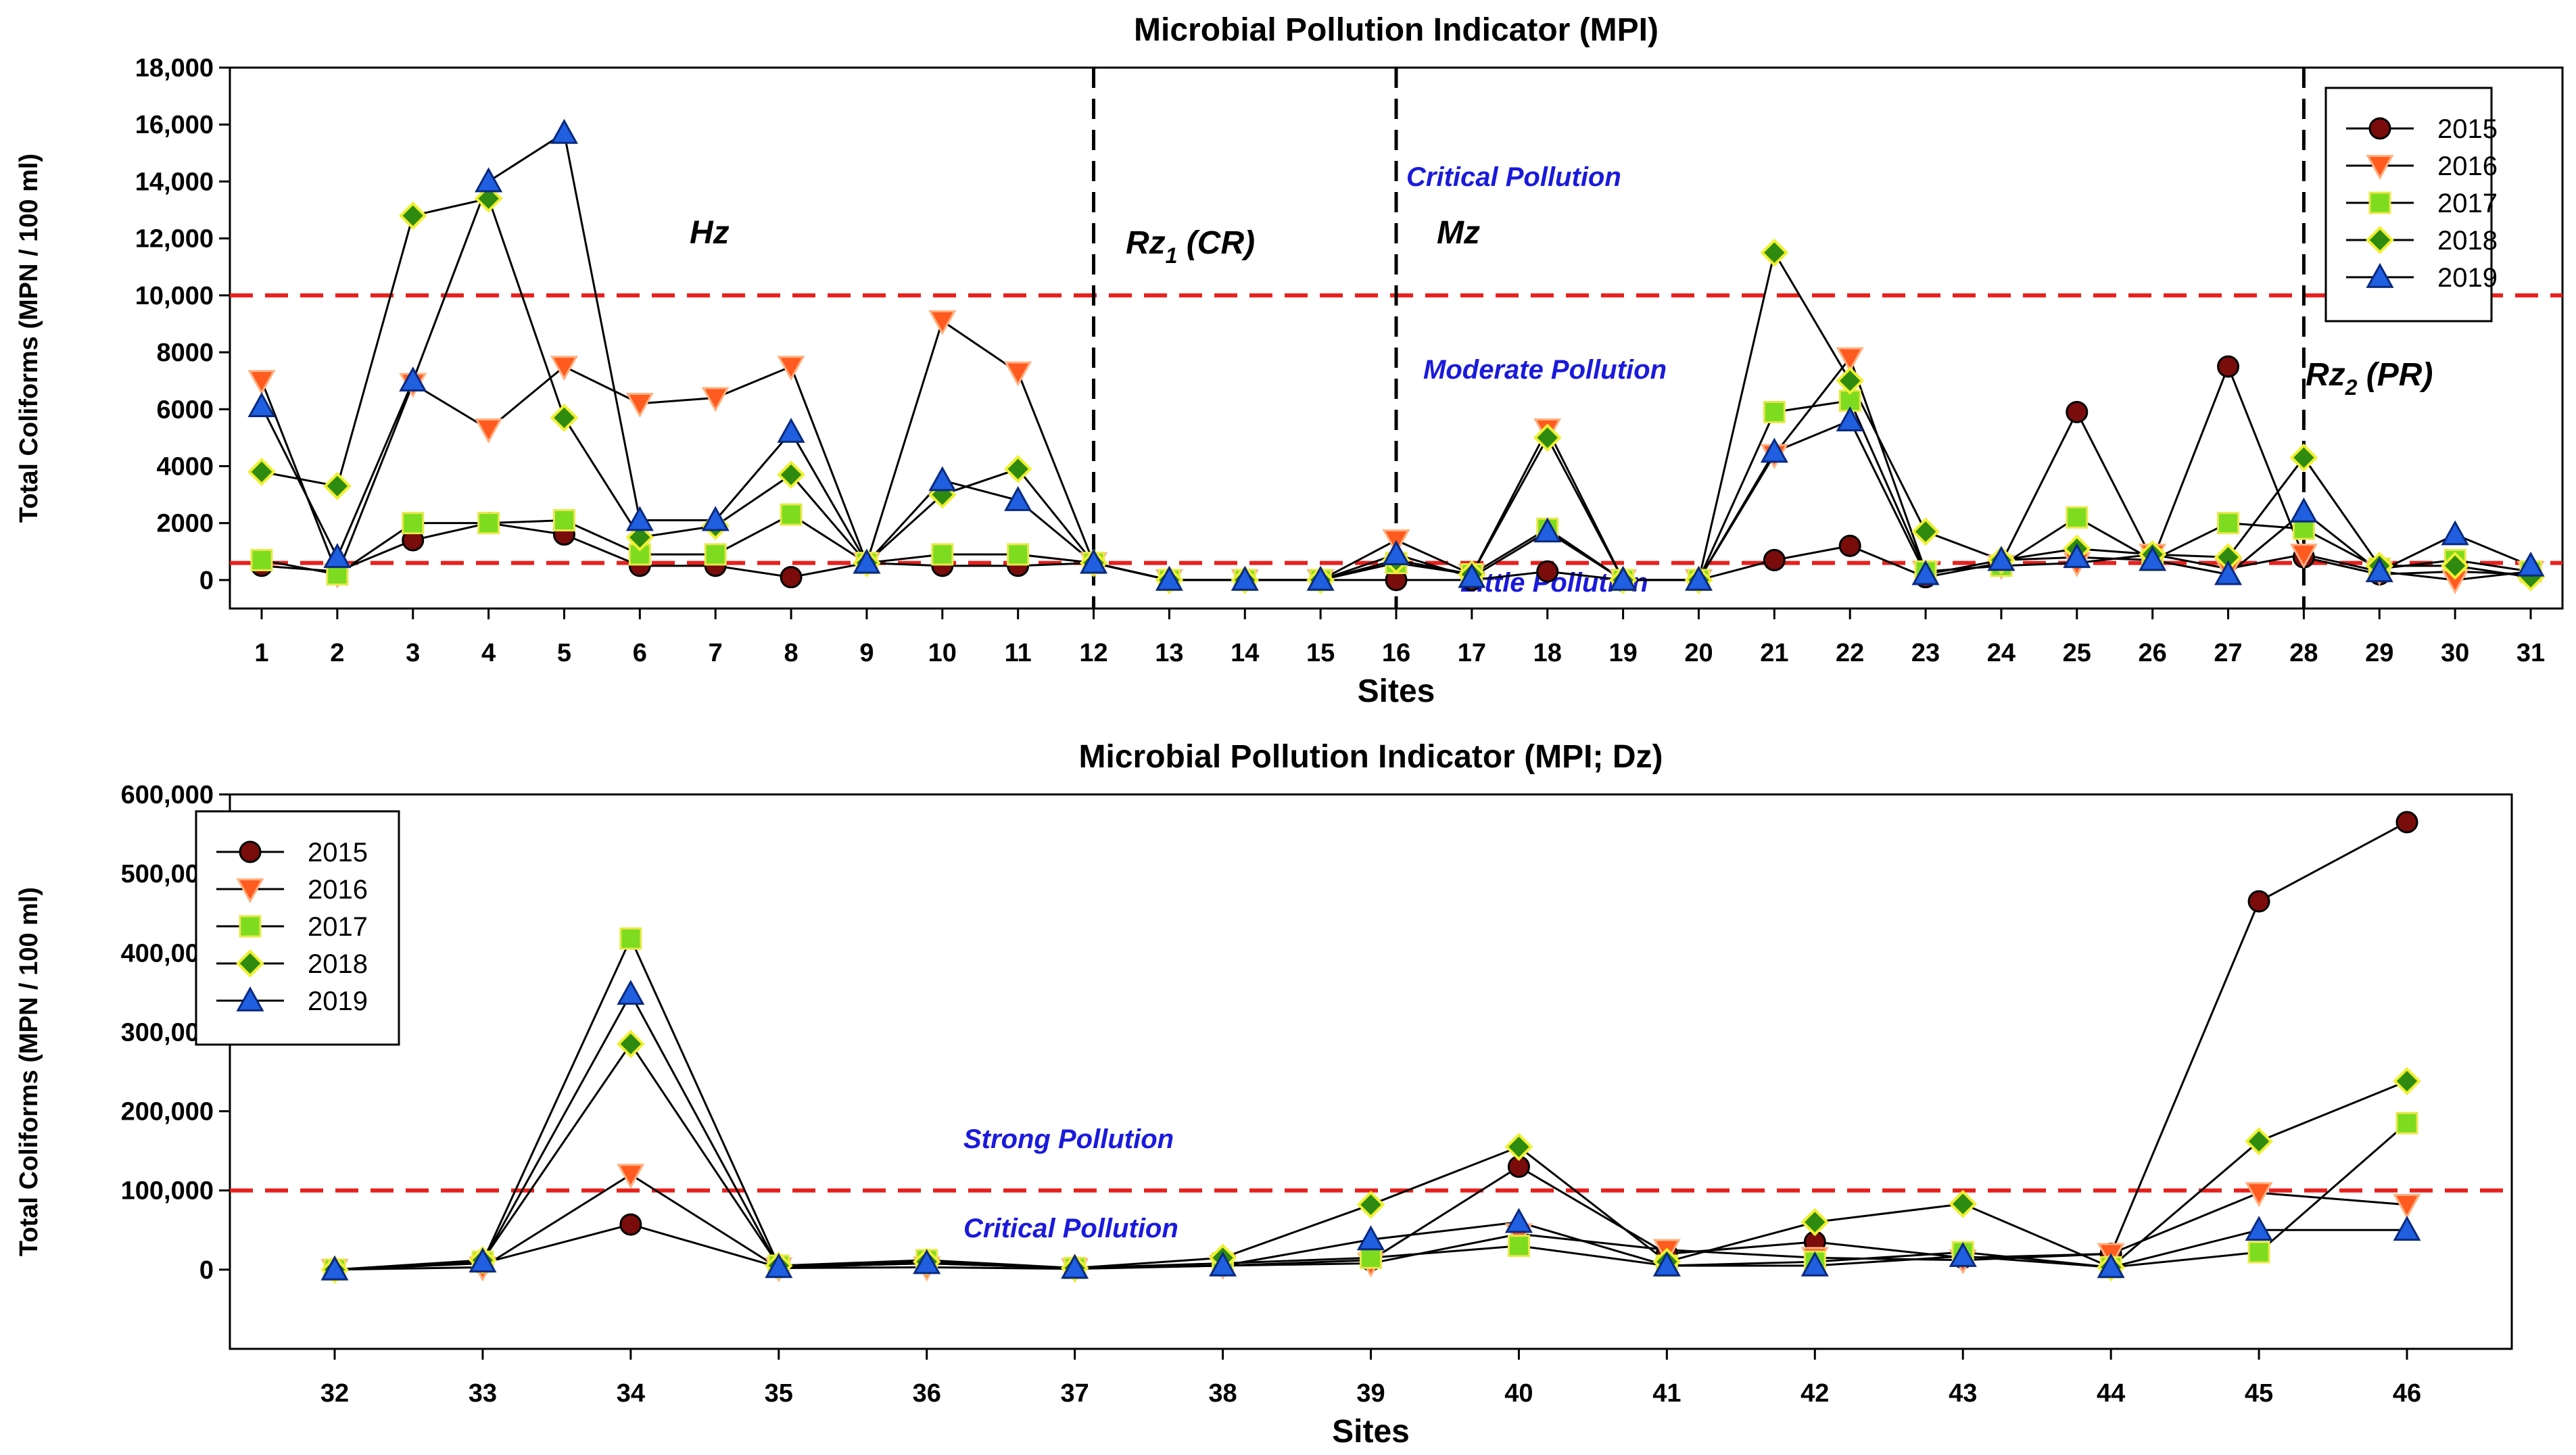  What do you see at coordinates (1018, 653) in the screenshot?
I see `x-tick-label: 11` at bounding box center [1018, 653].